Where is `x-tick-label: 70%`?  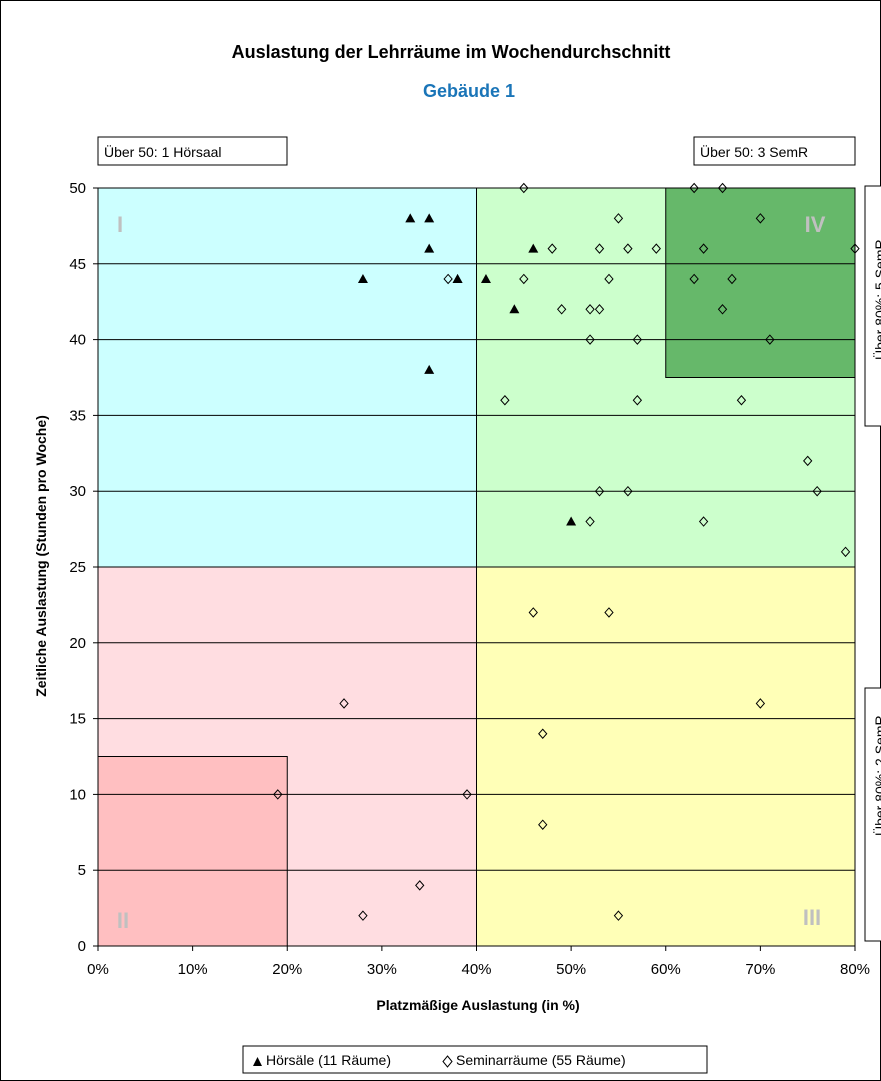
x-tick-label: 70% is located at coordinates (760, 969).